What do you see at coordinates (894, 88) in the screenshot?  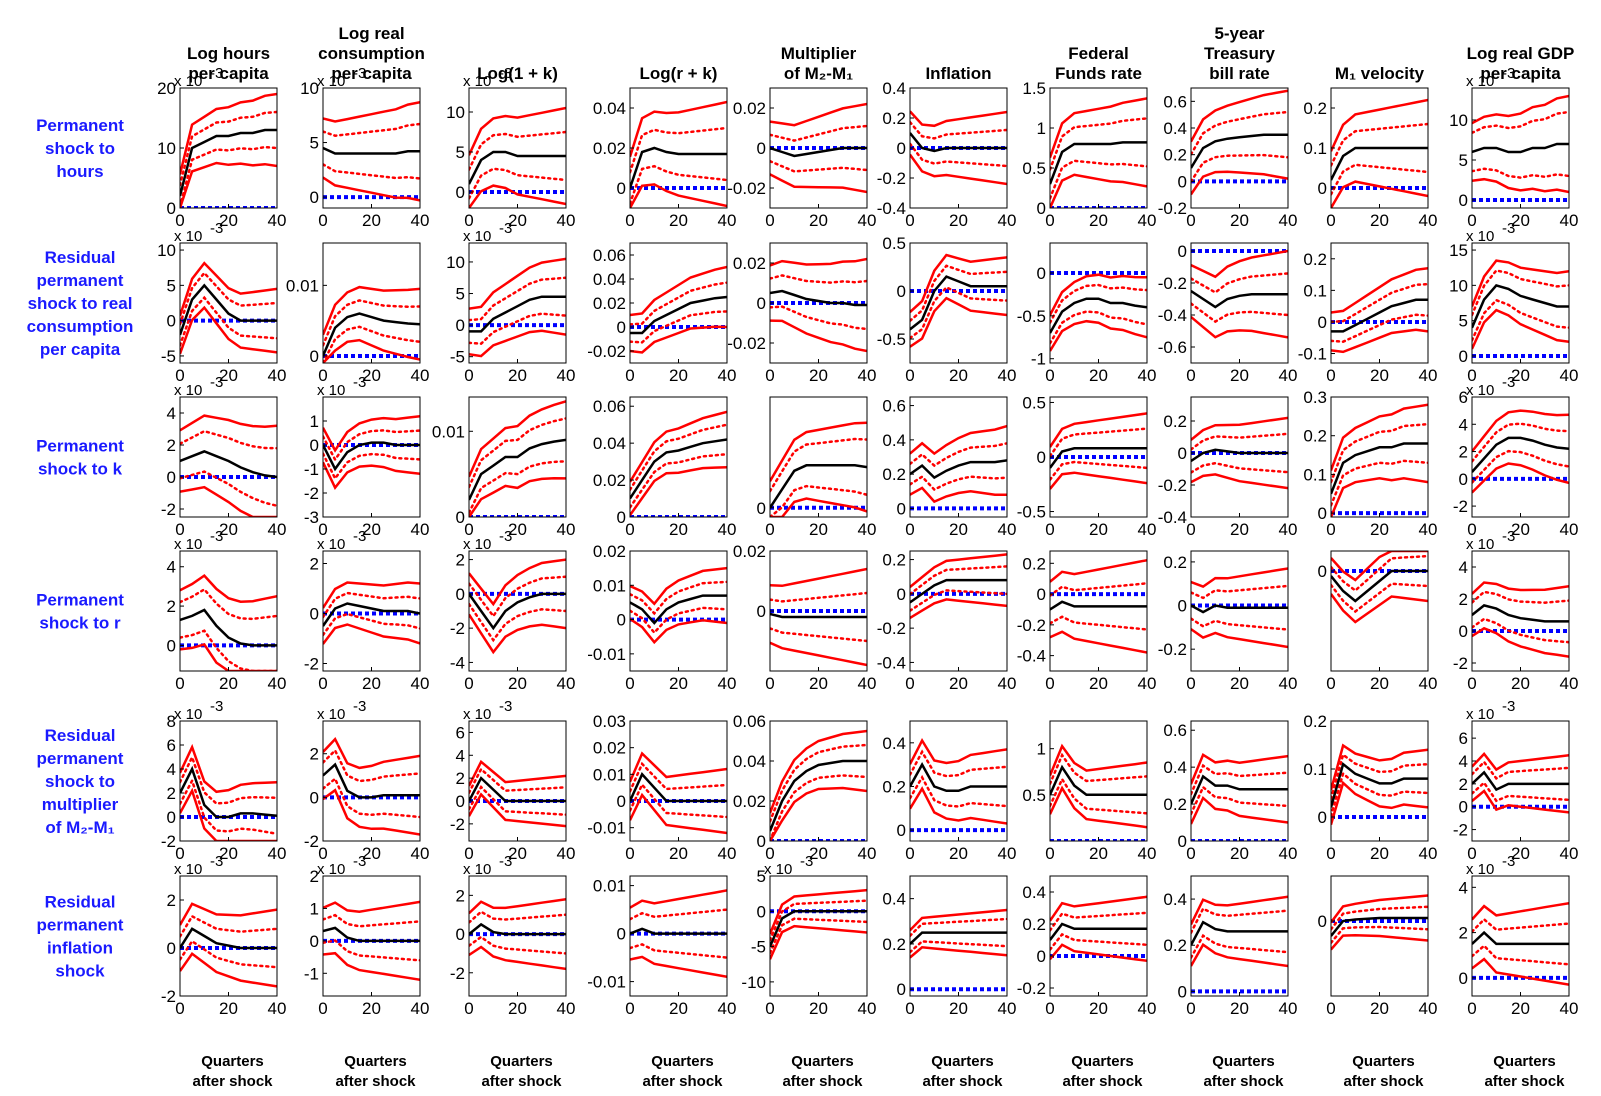 I see `y-tick-label: 0.4` at bounding box center [894, 88].